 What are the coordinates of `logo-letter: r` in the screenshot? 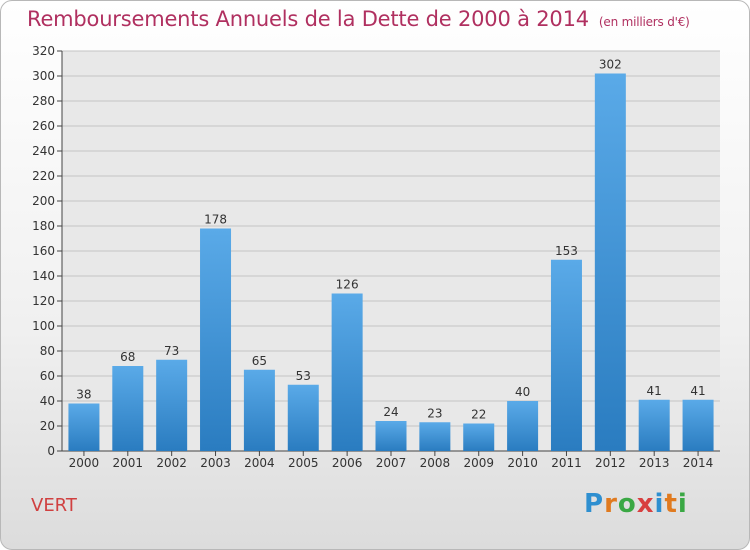 It's located at (611, 504).